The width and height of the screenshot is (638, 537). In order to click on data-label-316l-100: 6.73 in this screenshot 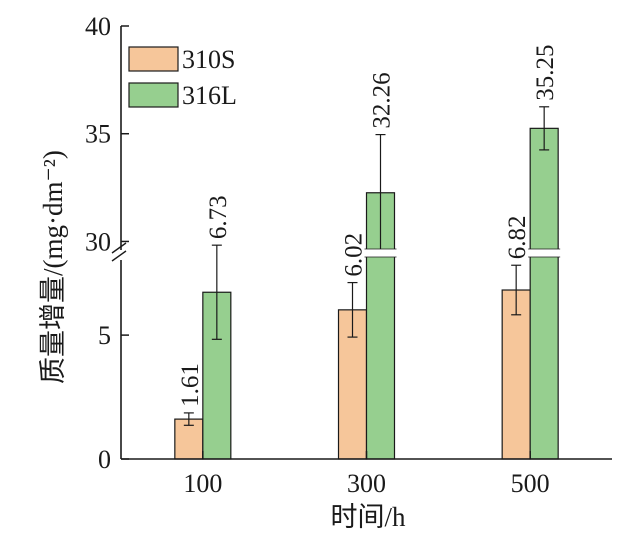, I will do `click(218, 217)`.